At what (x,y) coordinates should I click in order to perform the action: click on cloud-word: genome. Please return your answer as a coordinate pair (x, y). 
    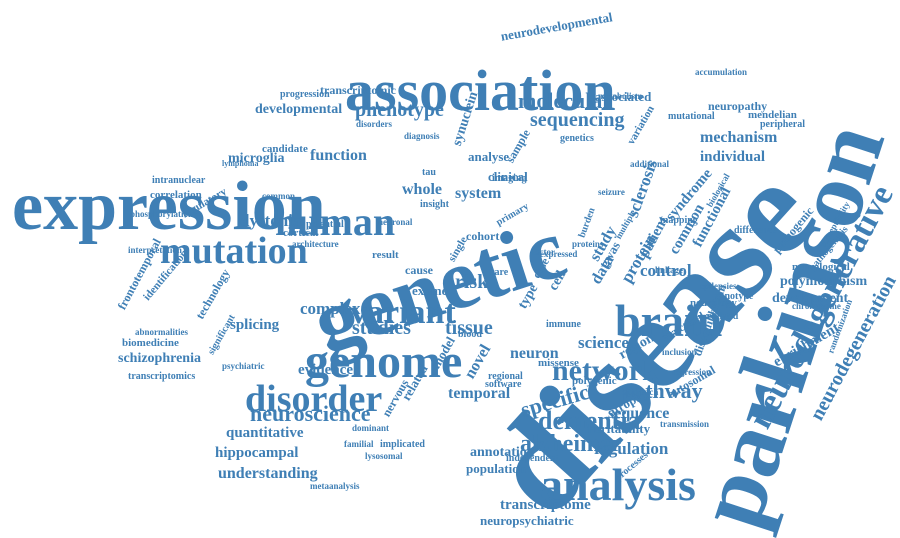
    Looking at the image, I should click on (384, 361).